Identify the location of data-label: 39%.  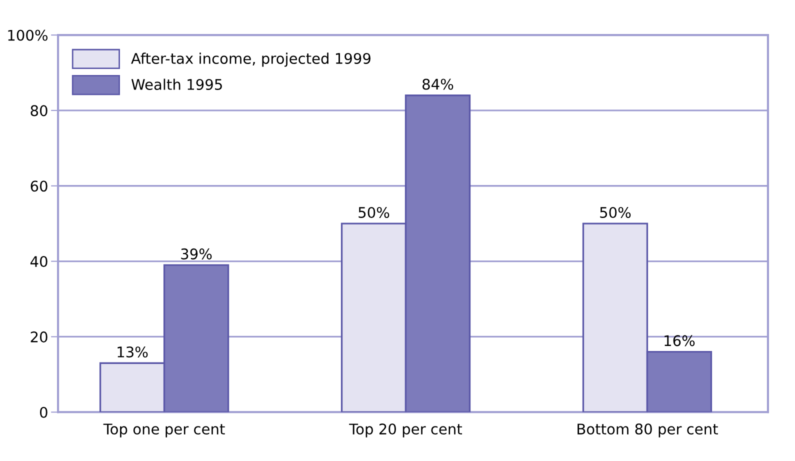
(196, 254).